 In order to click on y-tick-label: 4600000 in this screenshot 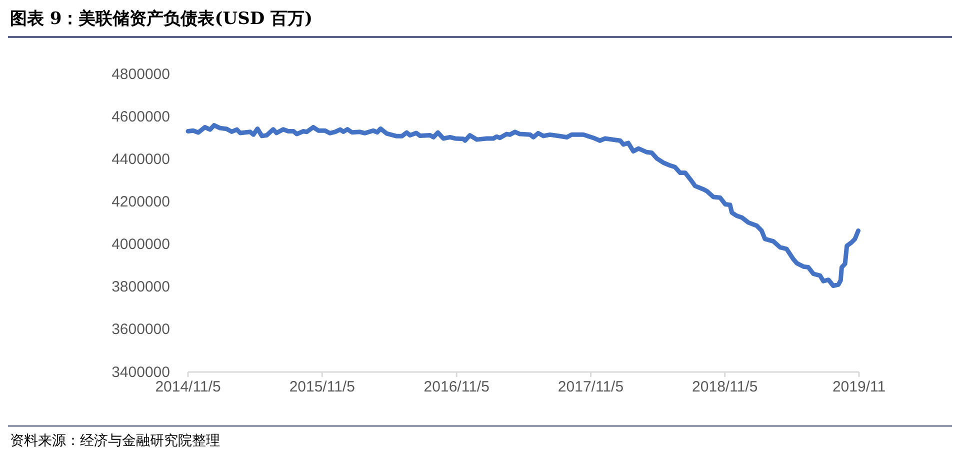, I will do `click(141, 117)`.